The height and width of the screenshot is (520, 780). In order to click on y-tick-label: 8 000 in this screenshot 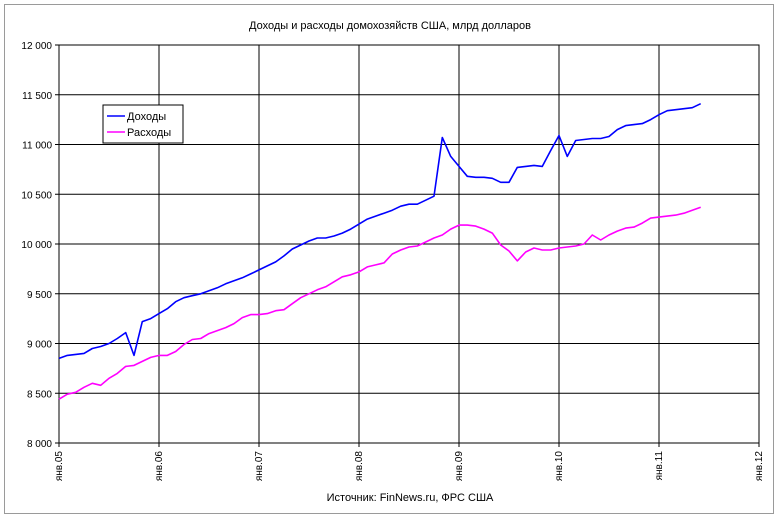, I will do `click(39, 444)`.